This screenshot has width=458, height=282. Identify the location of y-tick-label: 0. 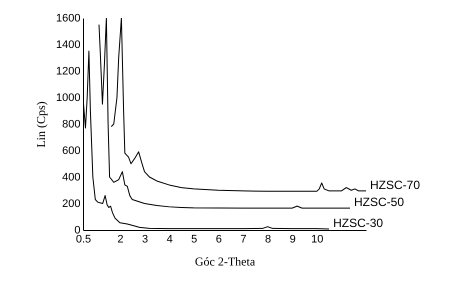
(77, 230).